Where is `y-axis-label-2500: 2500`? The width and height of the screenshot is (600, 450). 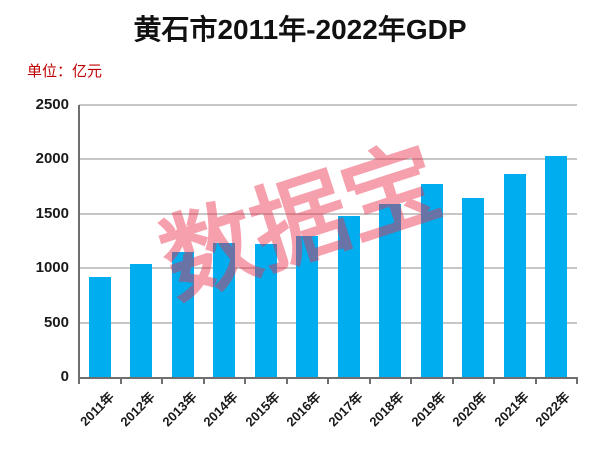
y-axis-label-2500: 2500 is located at coordinates (52, 104).